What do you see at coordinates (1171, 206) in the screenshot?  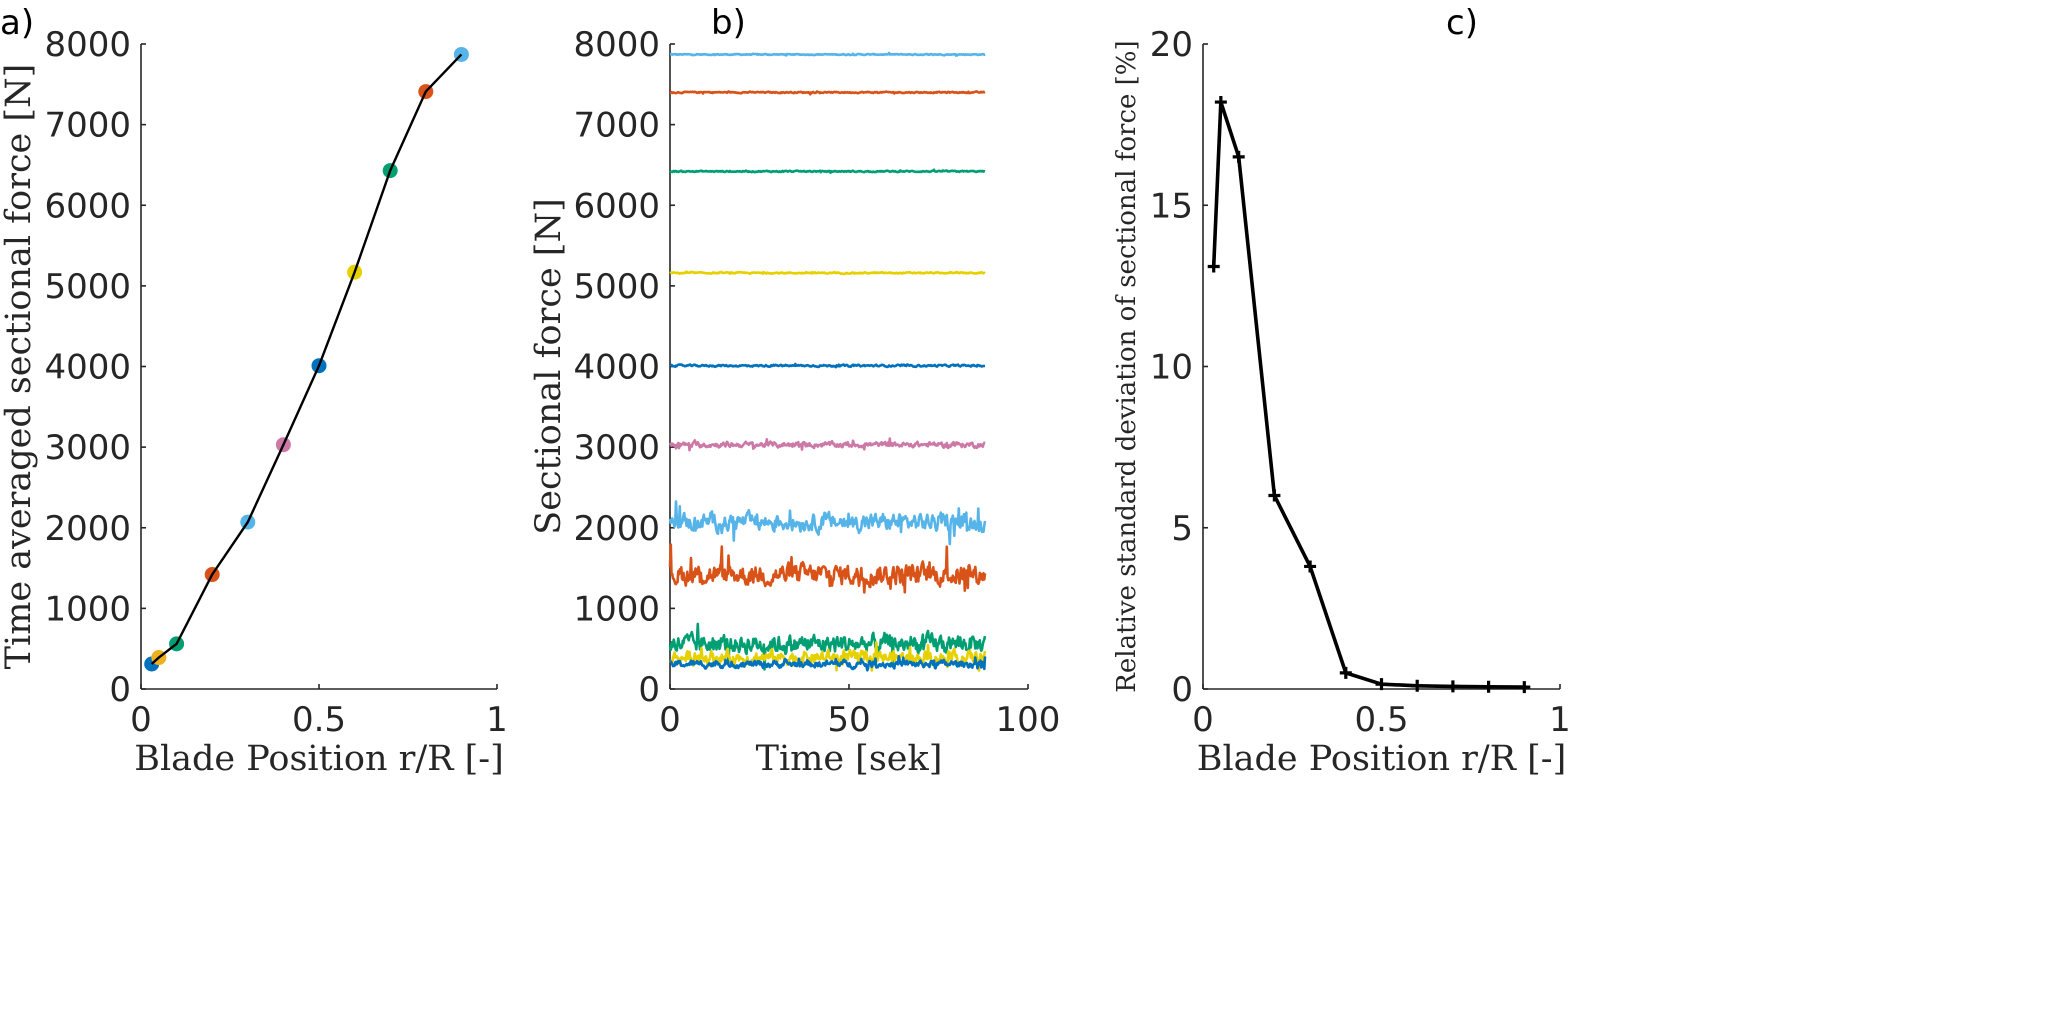 I see `y-tick-label: 15` at bounding box center [1171, 206].